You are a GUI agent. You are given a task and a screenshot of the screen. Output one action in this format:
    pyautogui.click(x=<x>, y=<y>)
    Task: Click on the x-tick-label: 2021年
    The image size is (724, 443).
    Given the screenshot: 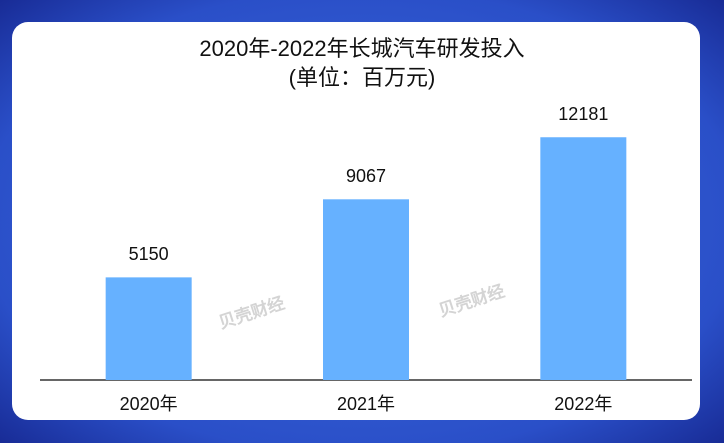 What is the action you would take?
    pyautogui.click(x=366, y=404)
    